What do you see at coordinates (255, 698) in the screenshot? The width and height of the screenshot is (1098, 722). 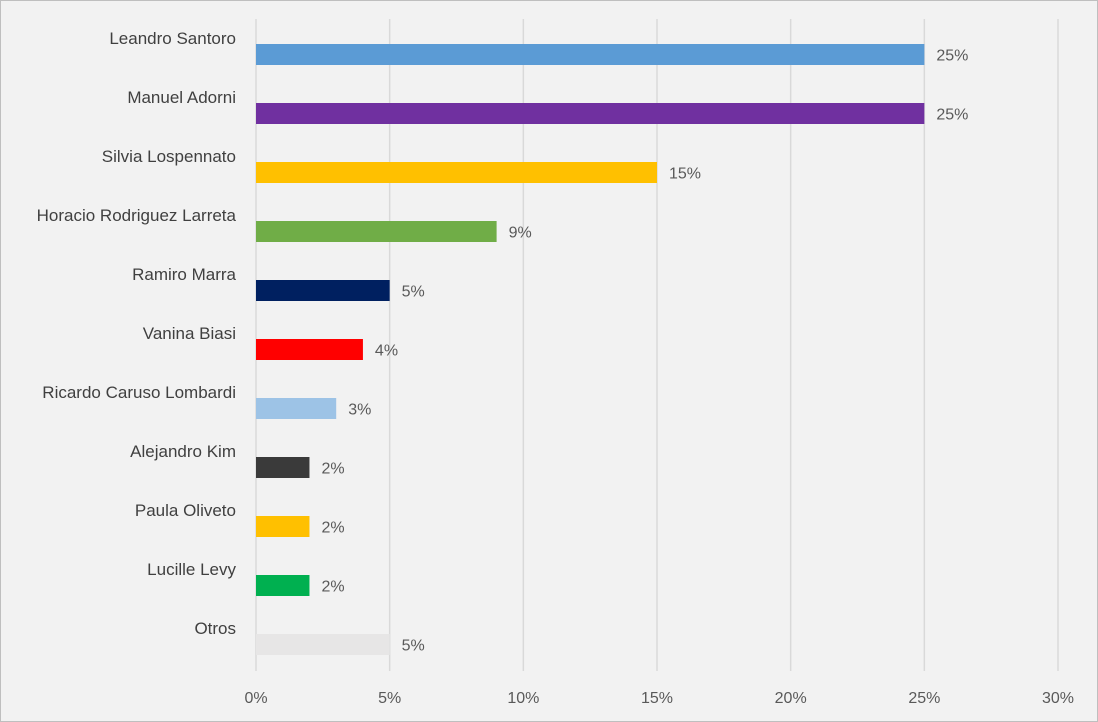 I see `x-tick-label: 0%` at bounding box center [255, 698].